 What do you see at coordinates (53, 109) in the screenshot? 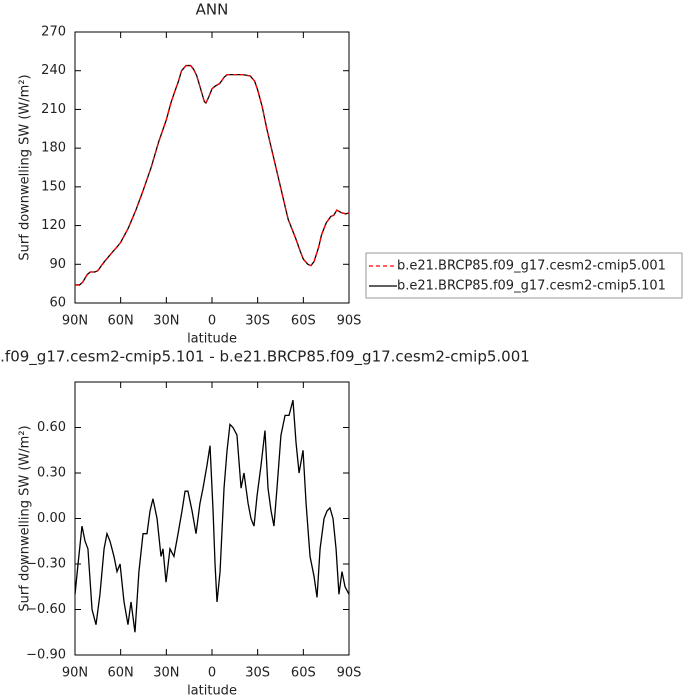
I see `y-tick-label: 210` at bounding box center [53, 109].